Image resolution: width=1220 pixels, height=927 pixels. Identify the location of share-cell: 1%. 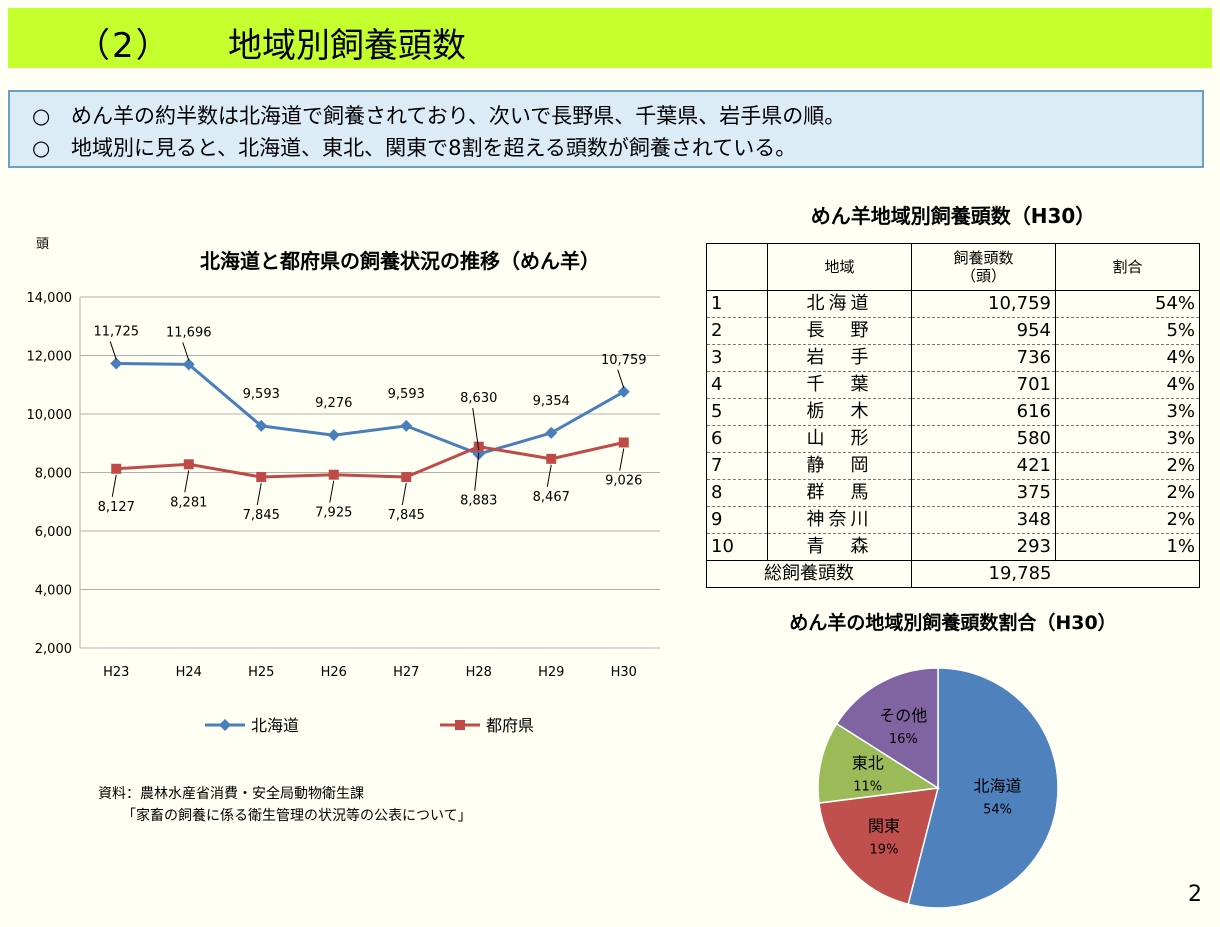
(1127, 547).